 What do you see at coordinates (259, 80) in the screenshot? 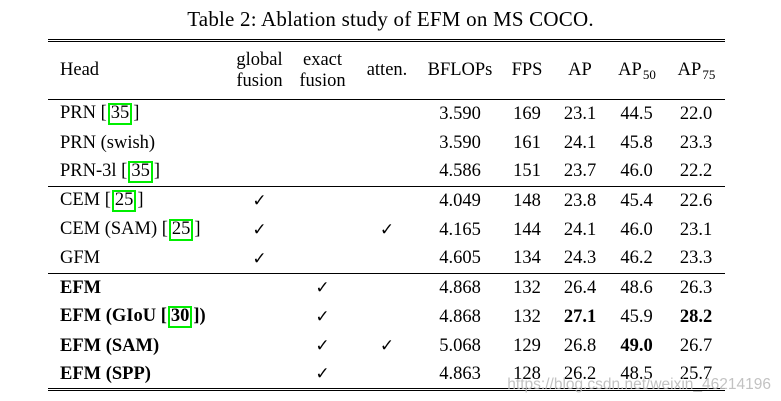
I see `column-header-label: fusion` at bounding box center [259, 80].